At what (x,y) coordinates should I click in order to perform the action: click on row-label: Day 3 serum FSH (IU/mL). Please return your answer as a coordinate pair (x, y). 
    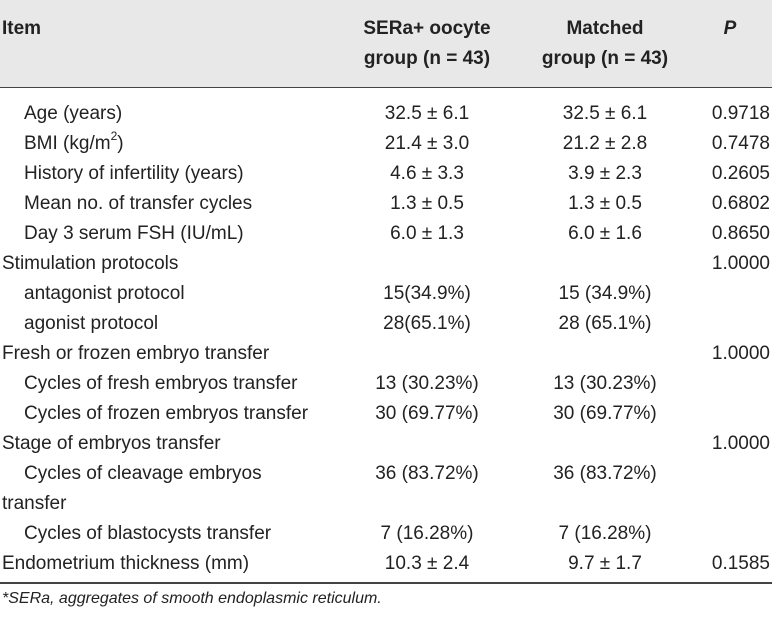
    Looking at the image, I should click on (134, 234).